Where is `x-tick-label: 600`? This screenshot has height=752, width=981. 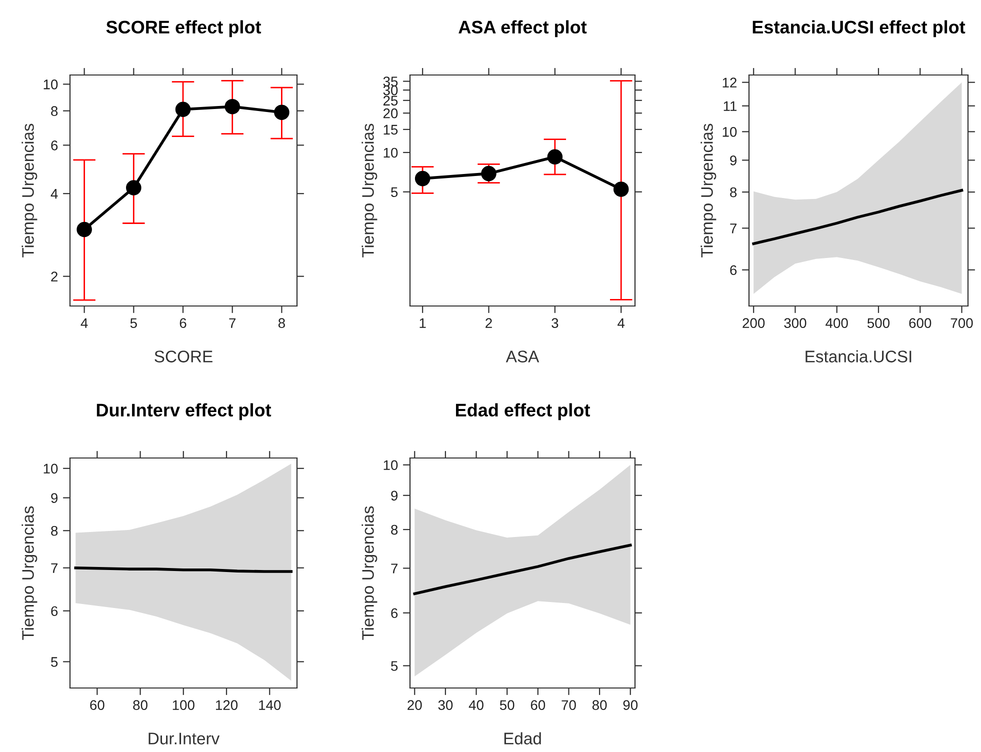
x-tick-label: 600 is located at coordinates (920, 323).